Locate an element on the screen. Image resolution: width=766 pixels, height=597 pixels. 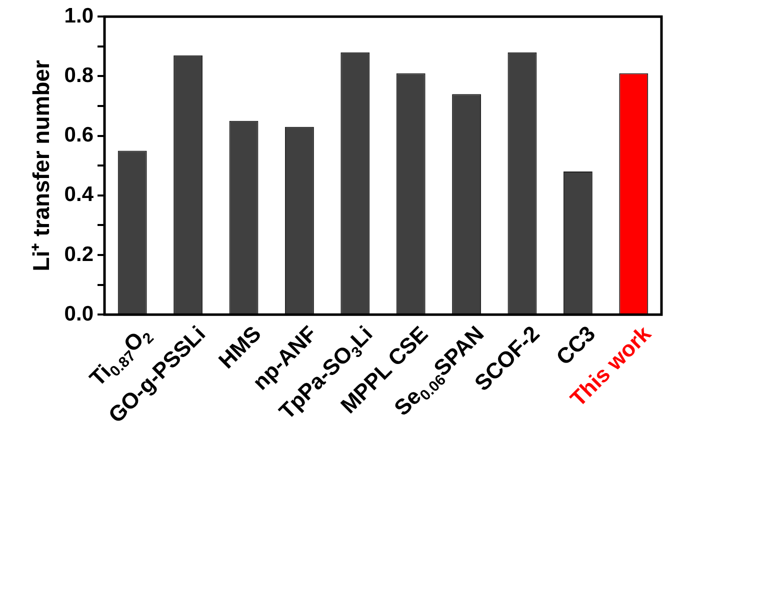
y-tick-label: 0.0 is located at coordinates (79, 314).